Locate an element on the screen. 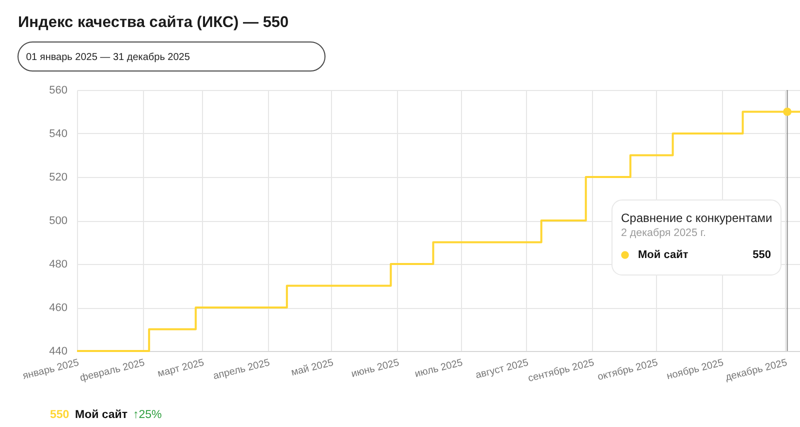 The width and height of the screenshot is (800, 427). y-tick-label: 460 is located at coordinates (58, 308).